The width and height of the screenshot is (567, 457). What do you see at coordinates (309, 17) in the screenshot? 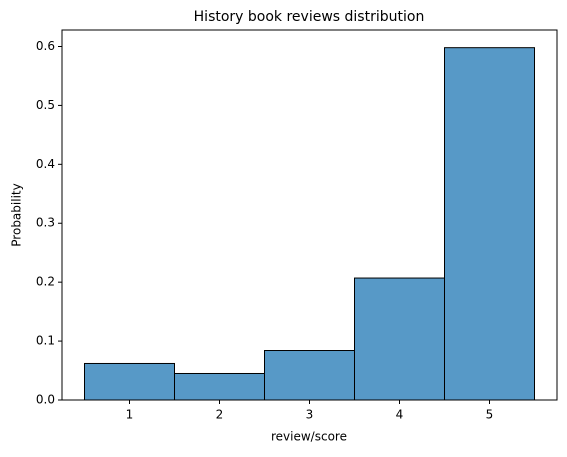
I see `chart-title: History book reviews distribution` at bounding box center [309, 17].